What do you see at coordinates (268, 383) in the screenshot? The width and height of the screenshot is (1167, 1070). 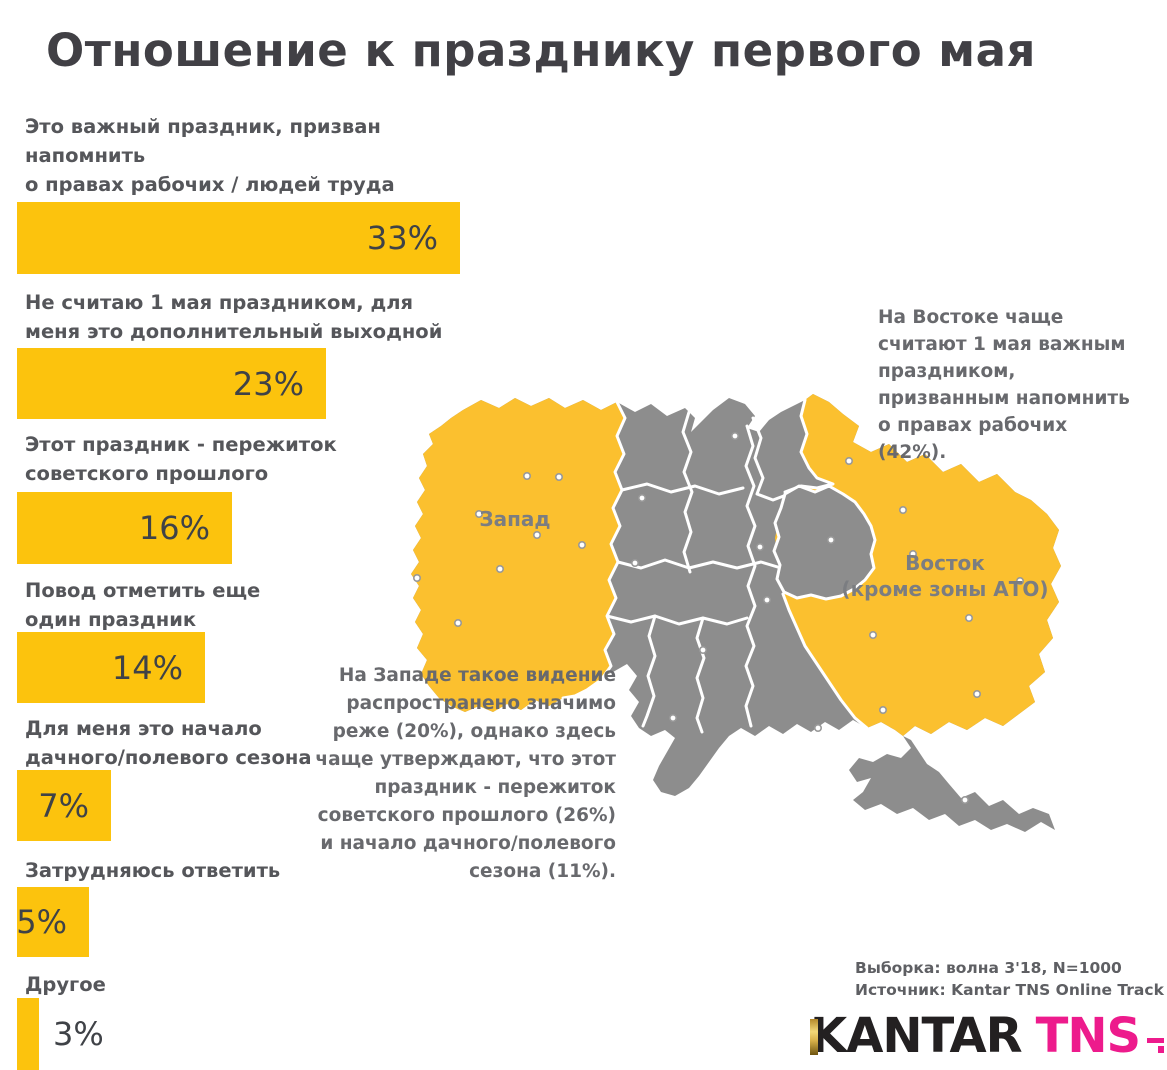 I see `bar-value-label: 23%` at bounding box center [268, 383].